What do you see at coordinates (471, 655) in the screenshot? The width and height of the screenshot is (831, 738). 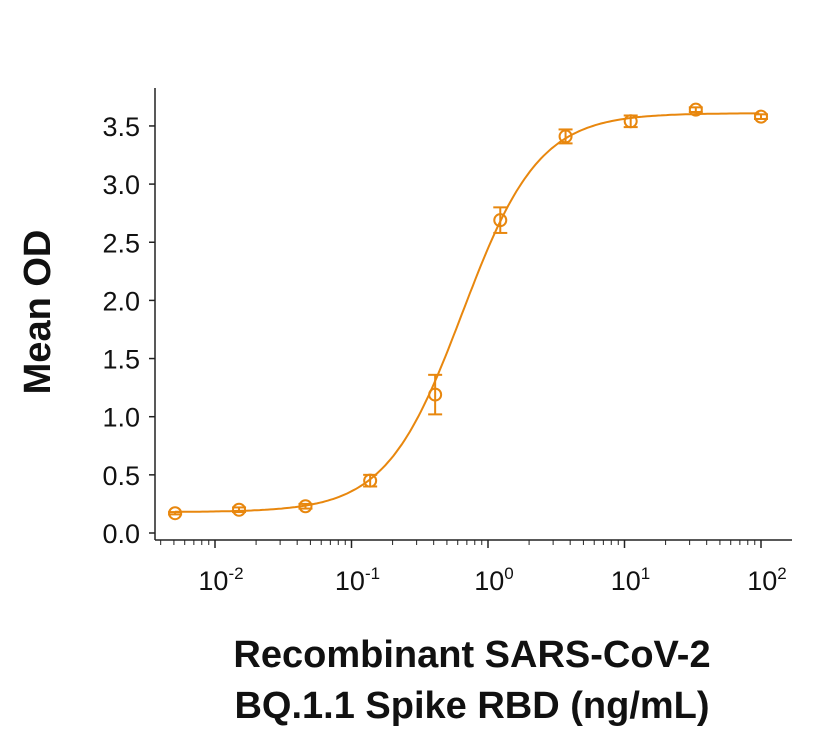 I see `x-axis-label-line1: Recombinant SARS-CoV-2` at bounding box center [471, 655].